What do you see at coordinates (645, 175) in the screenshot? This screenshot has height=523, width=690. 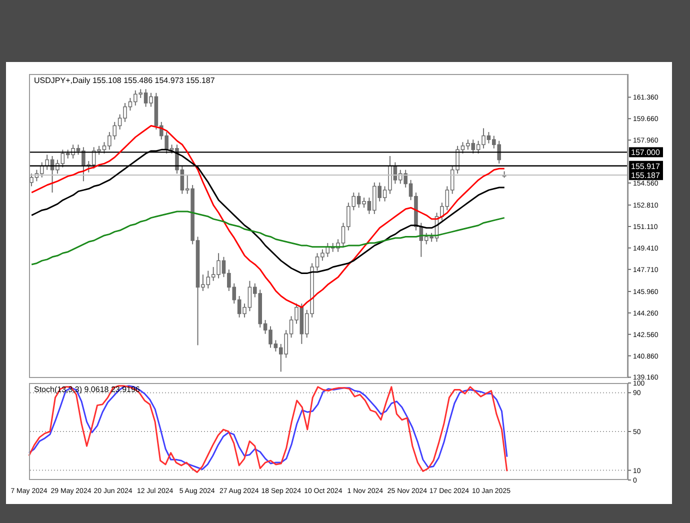 I see `ref-line-label: 155.187` at bounding box center [645, 175].